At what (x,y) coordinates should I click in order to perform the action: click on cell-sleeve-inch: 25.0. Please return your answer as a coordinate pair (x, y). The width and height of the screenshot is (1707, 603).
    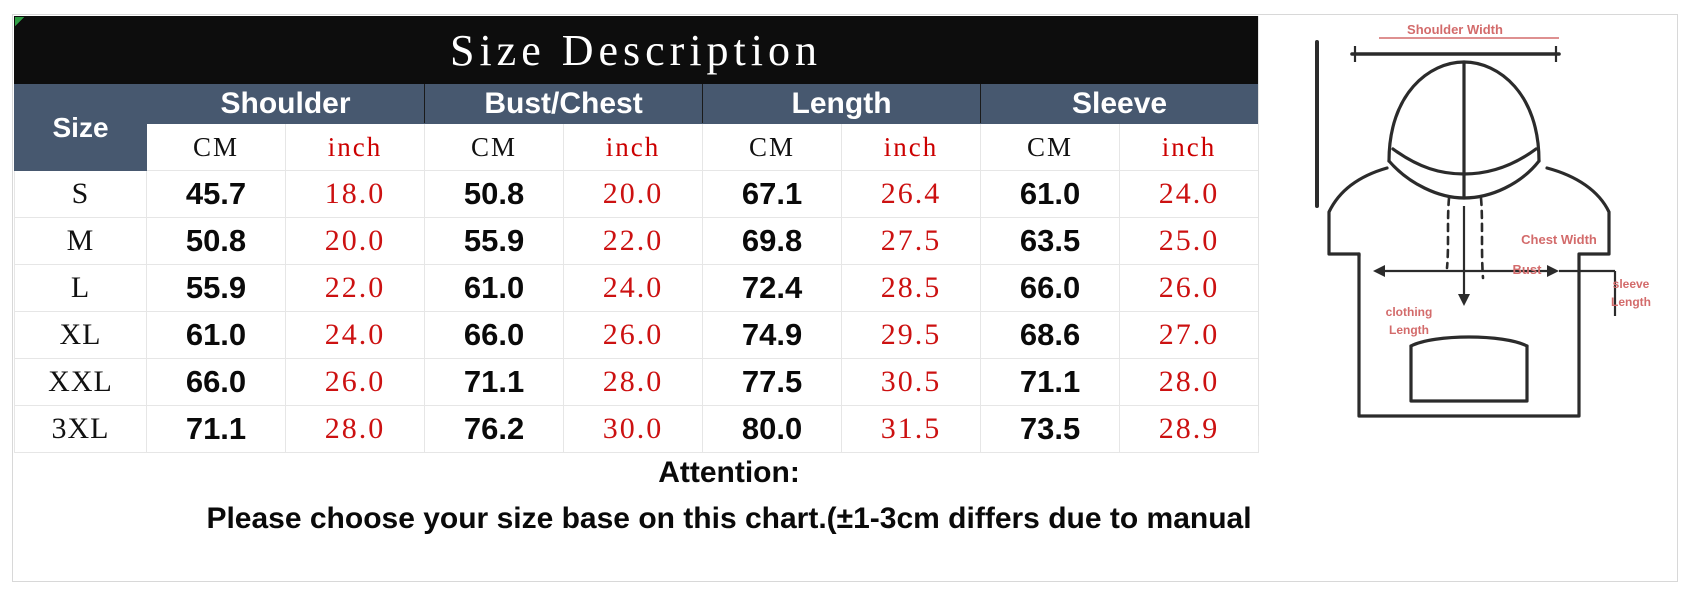
    Looking at the image, I should click on (1189, 241).